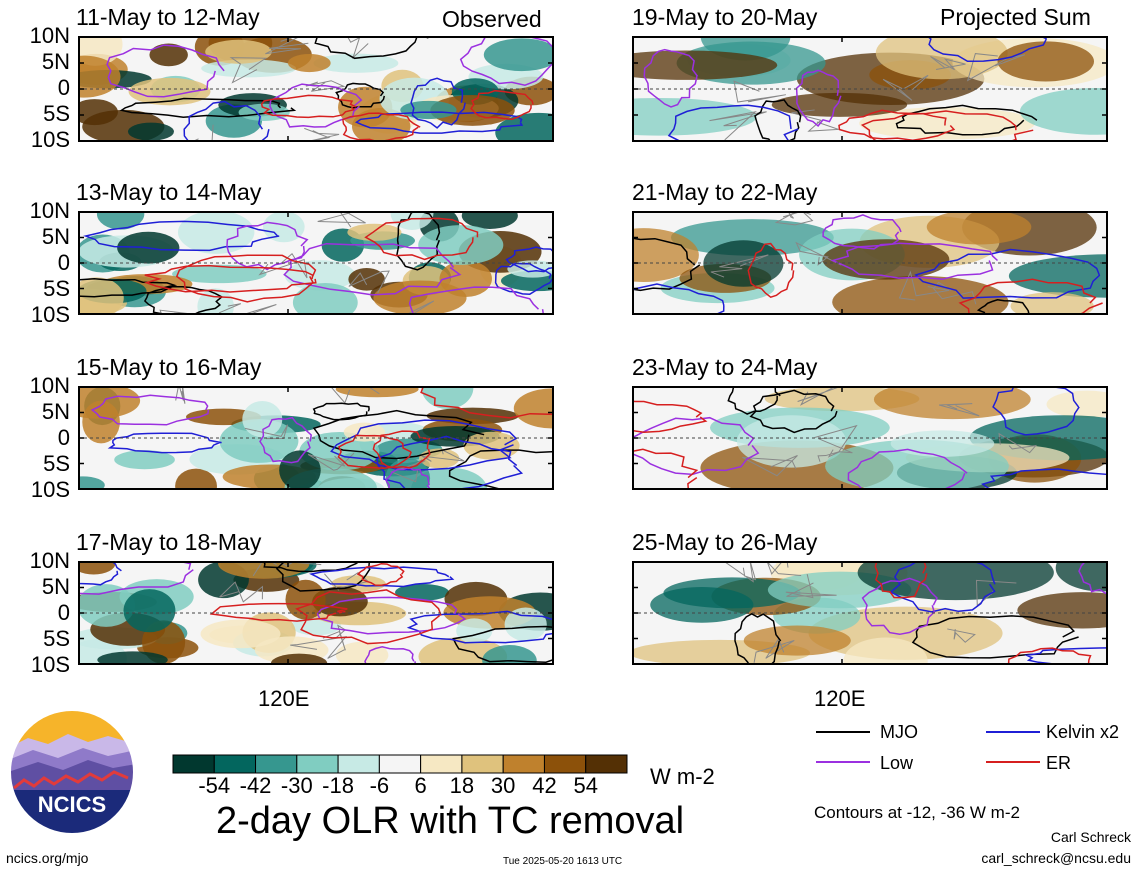 The width and height of the screenshot is (1135, 873). I want to click on y-tick-label: 5S, so click(56, 288).